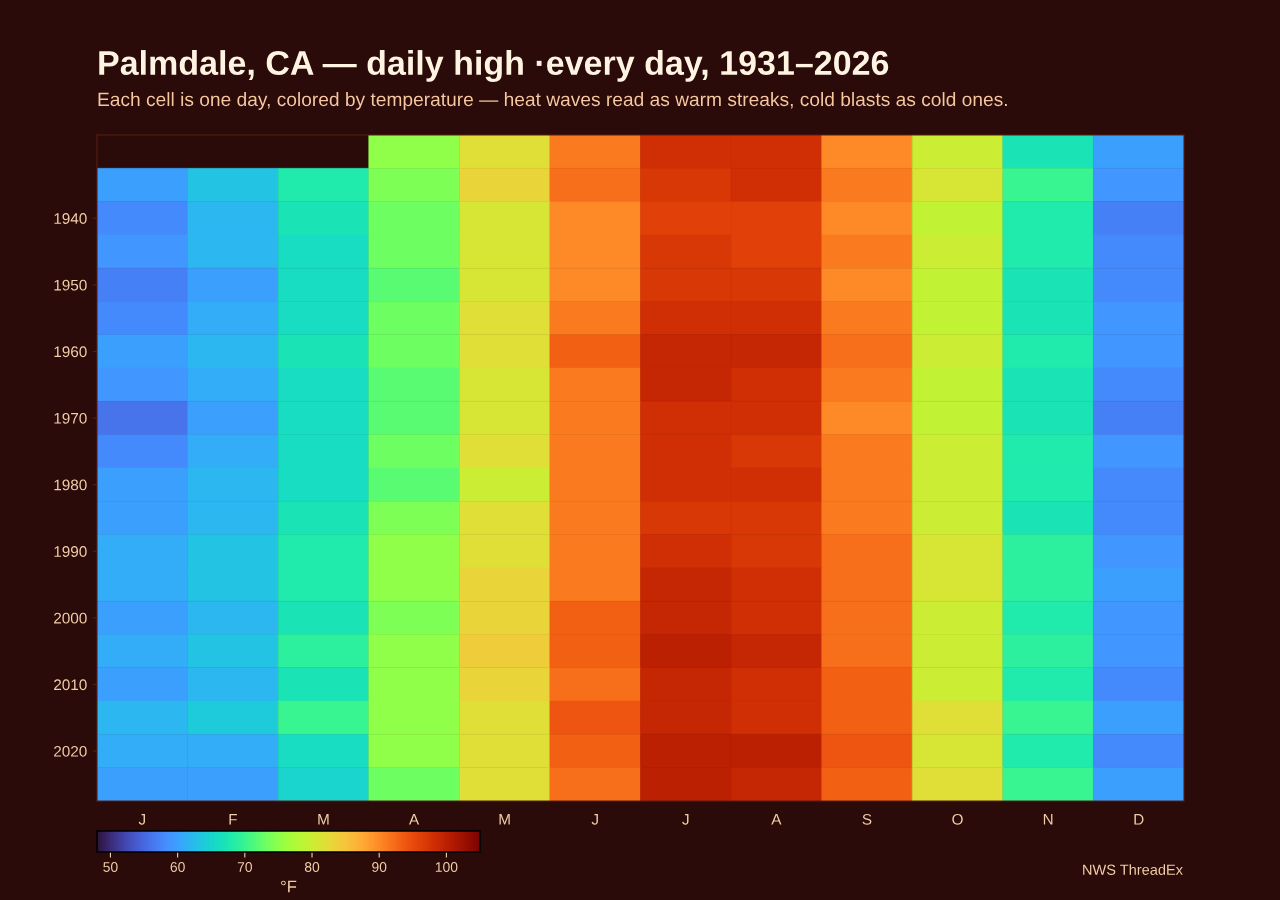 Image resolution: width=1280 pixels, height=900 pixels. What do you see at coordinates (70, 352) in the screenshot?
I see `y-tick-label: 1960` at bounding box center [70, 352].